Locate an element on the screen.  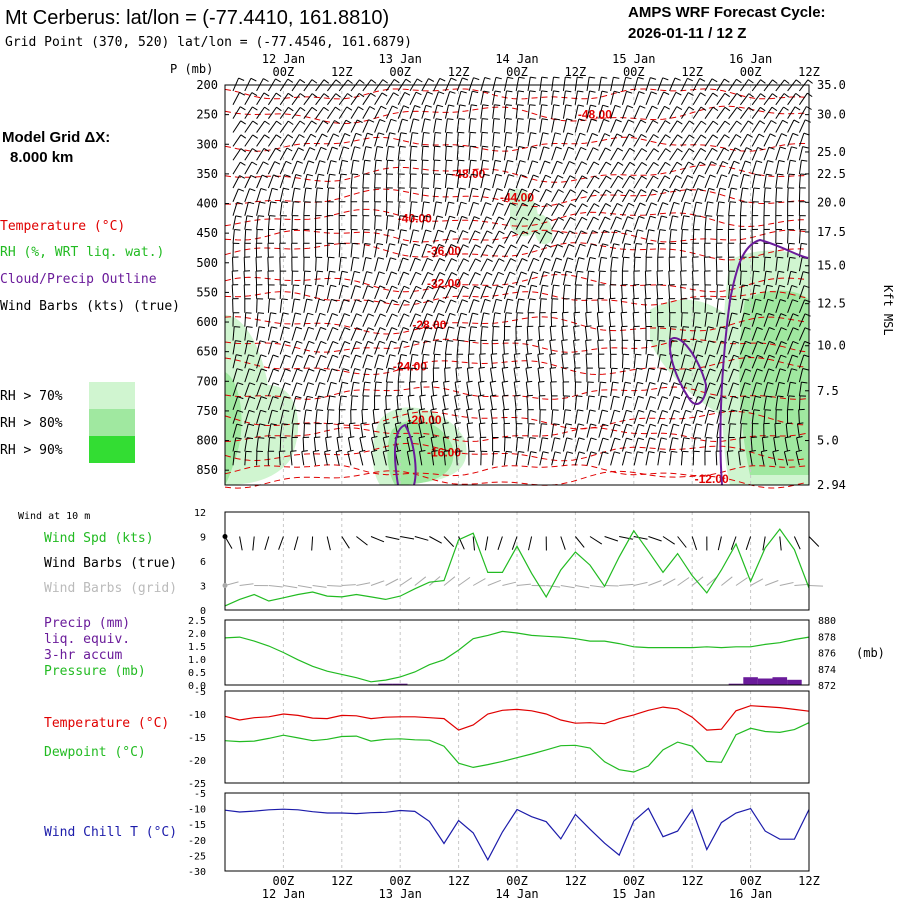
y-tick-kft: 5.0 is located at coordinates (828, 441).